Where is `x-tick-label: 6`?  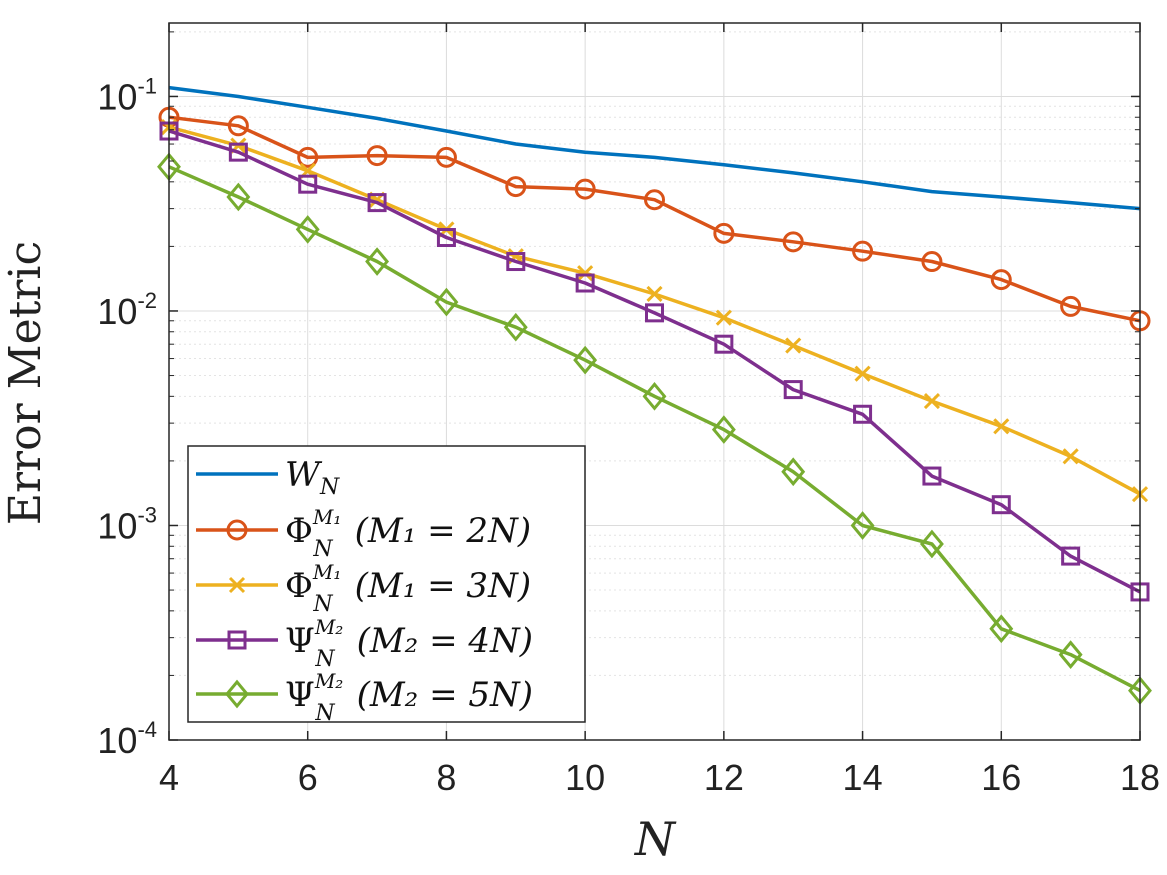 x-tick-label: 6 is located at coordinates (308, 777).